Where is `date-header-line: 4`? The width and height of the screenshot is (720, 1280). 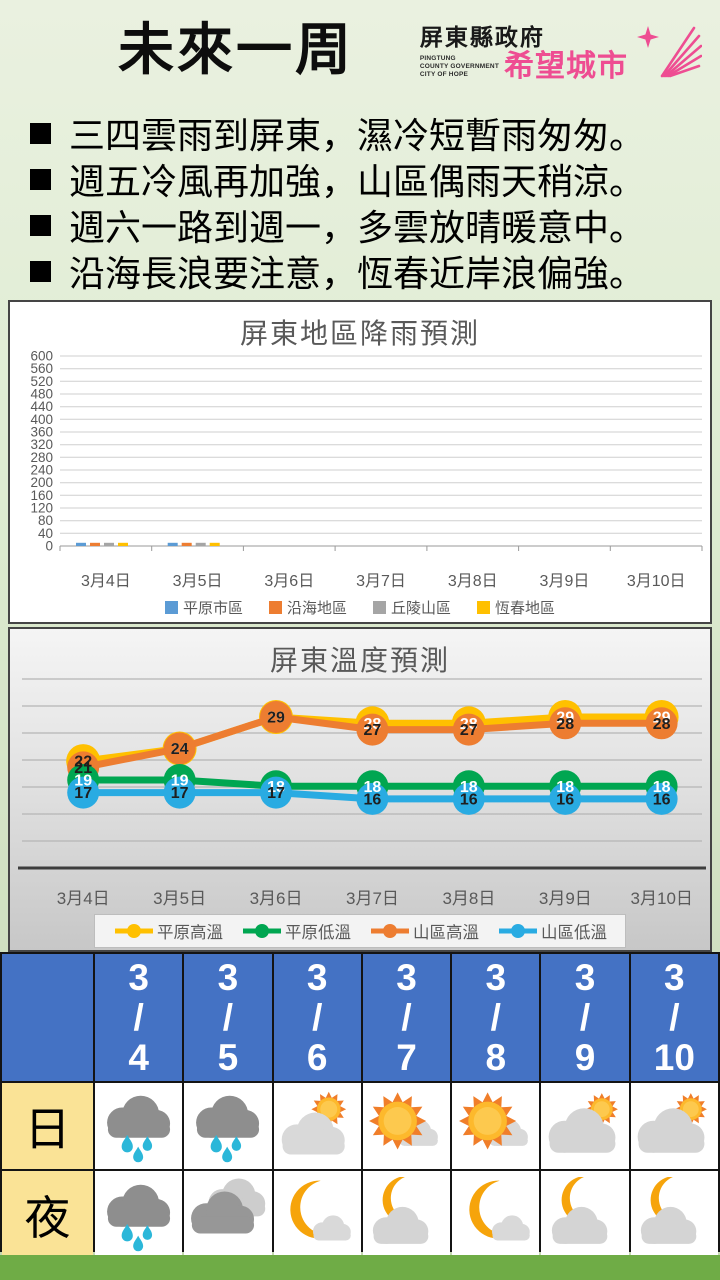 date-header-line: 4 is located at coordinates (138, 1057).